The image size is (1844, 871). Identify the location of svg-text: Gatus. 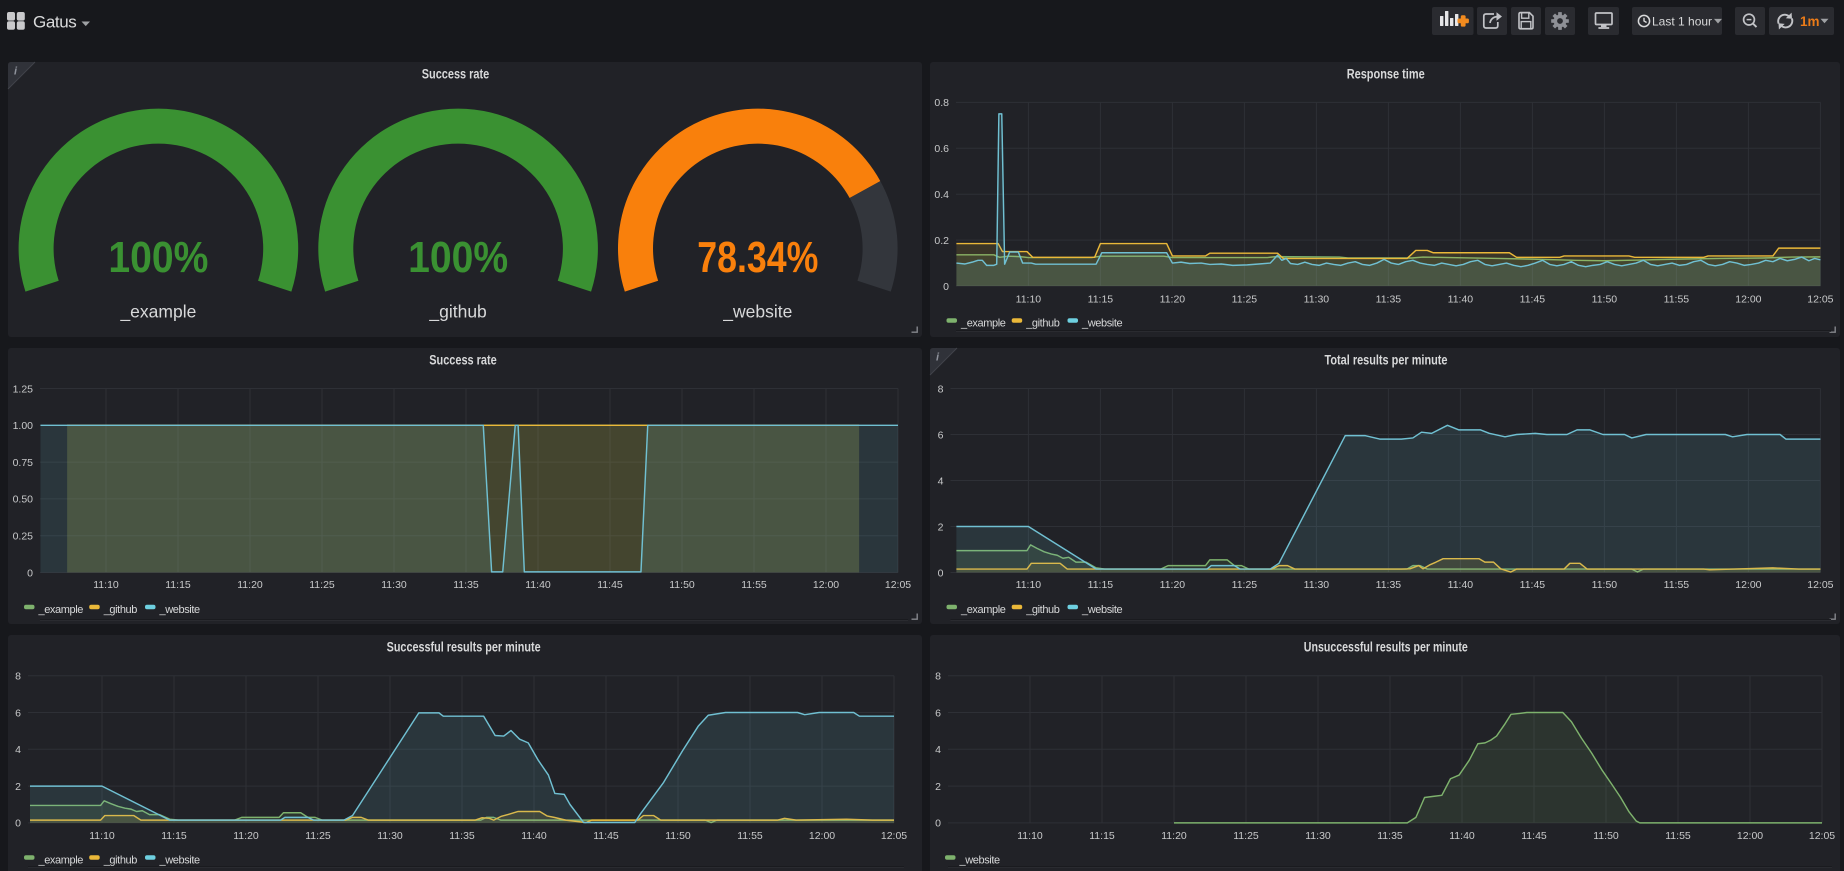
(54, 22).